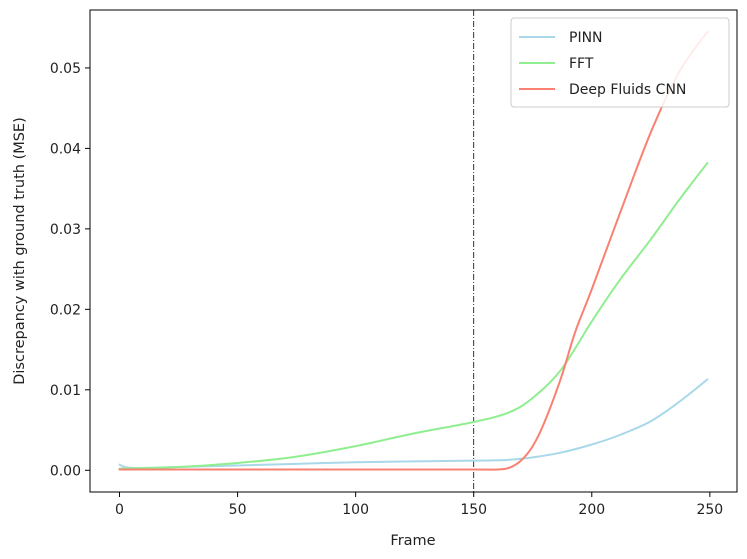 The height and width of the screenshot is (559, 747). I want to click on y-tick-label: 0.05, so click(65, 69).